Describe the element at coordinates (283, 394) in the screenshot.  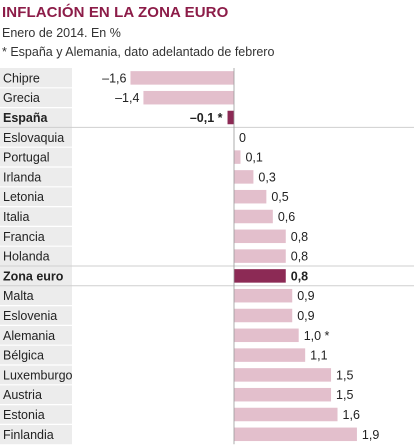
I see `bar-austria` at that location.